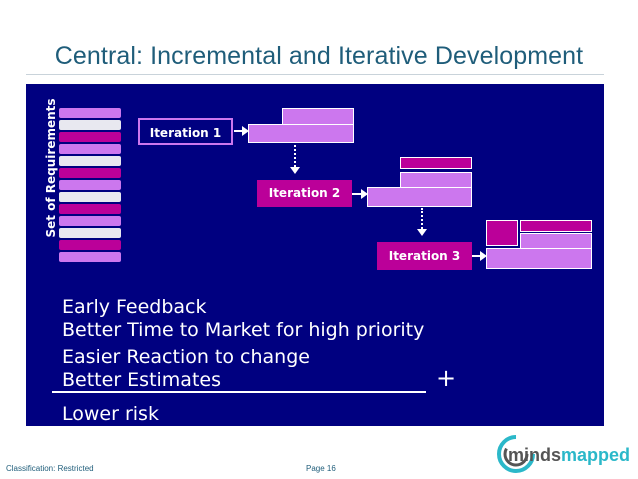 This screenshot has width=638, height=479. What do you see at coordinates (422, 218) in the screenshot?
I see `iteration-2-to-3-connector` at bounding box center [422, 218].